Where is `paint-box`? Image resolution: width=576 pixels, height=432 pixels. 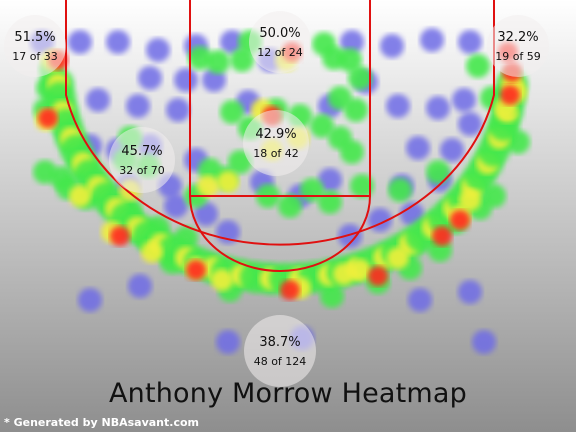 paint-box is located at coordinates (280, 98).